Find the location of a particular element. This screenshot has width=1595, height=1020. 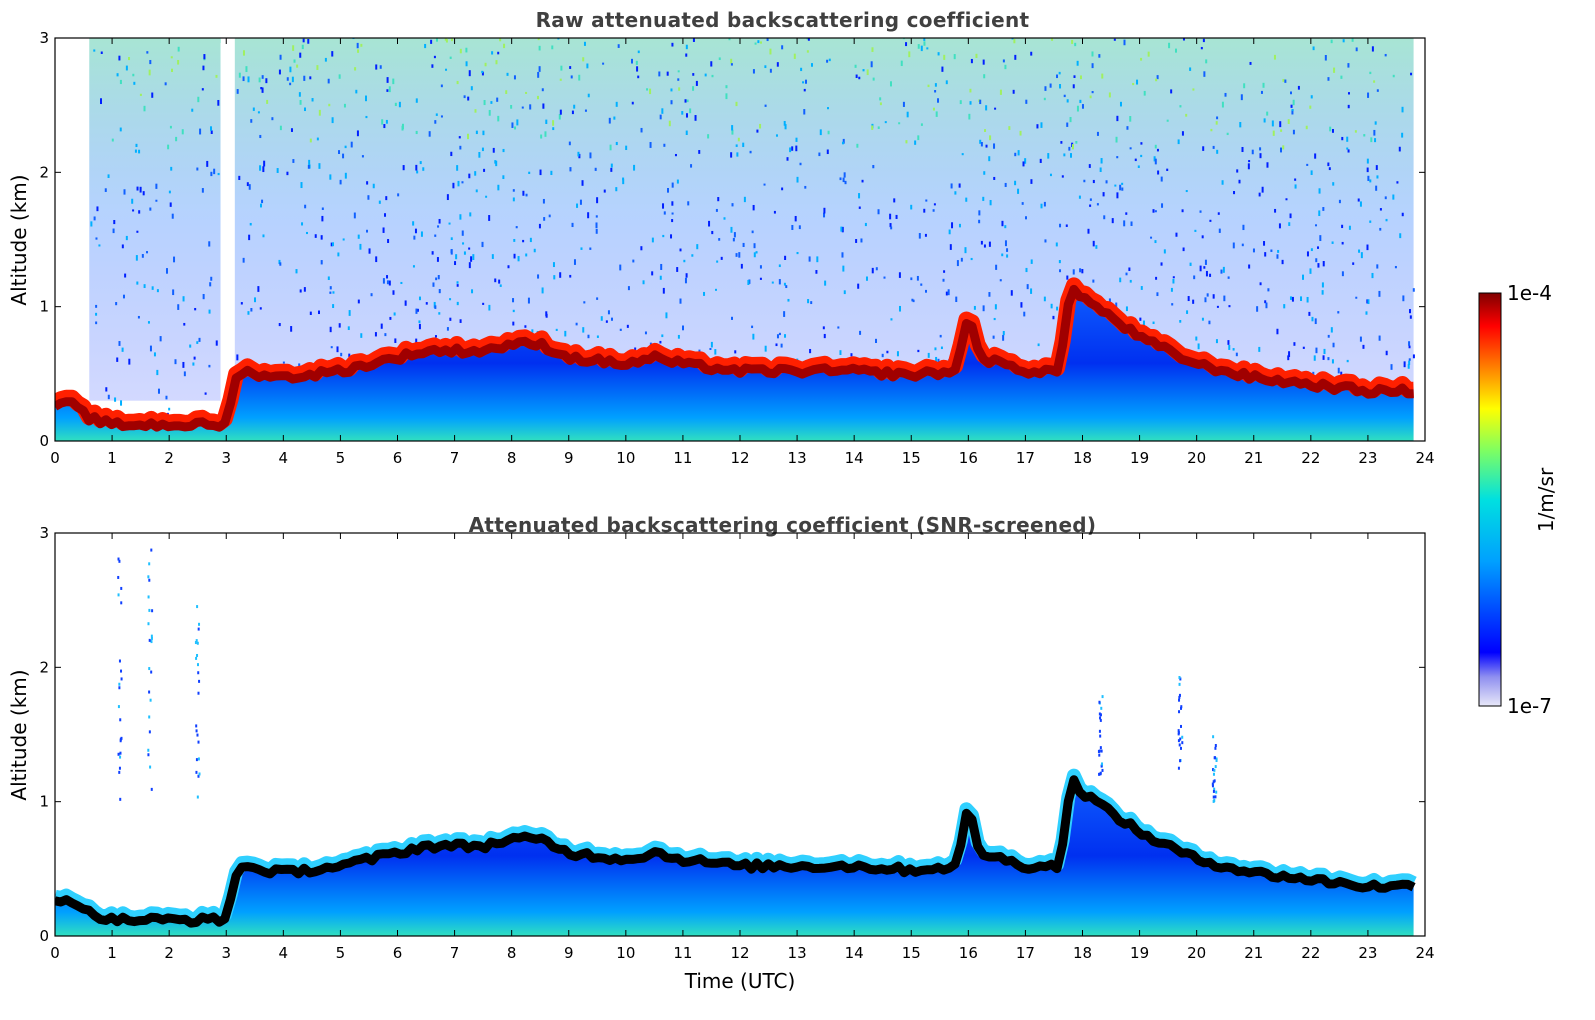

panel1-xtick-label: 12 is located at coordinates (739, 458).